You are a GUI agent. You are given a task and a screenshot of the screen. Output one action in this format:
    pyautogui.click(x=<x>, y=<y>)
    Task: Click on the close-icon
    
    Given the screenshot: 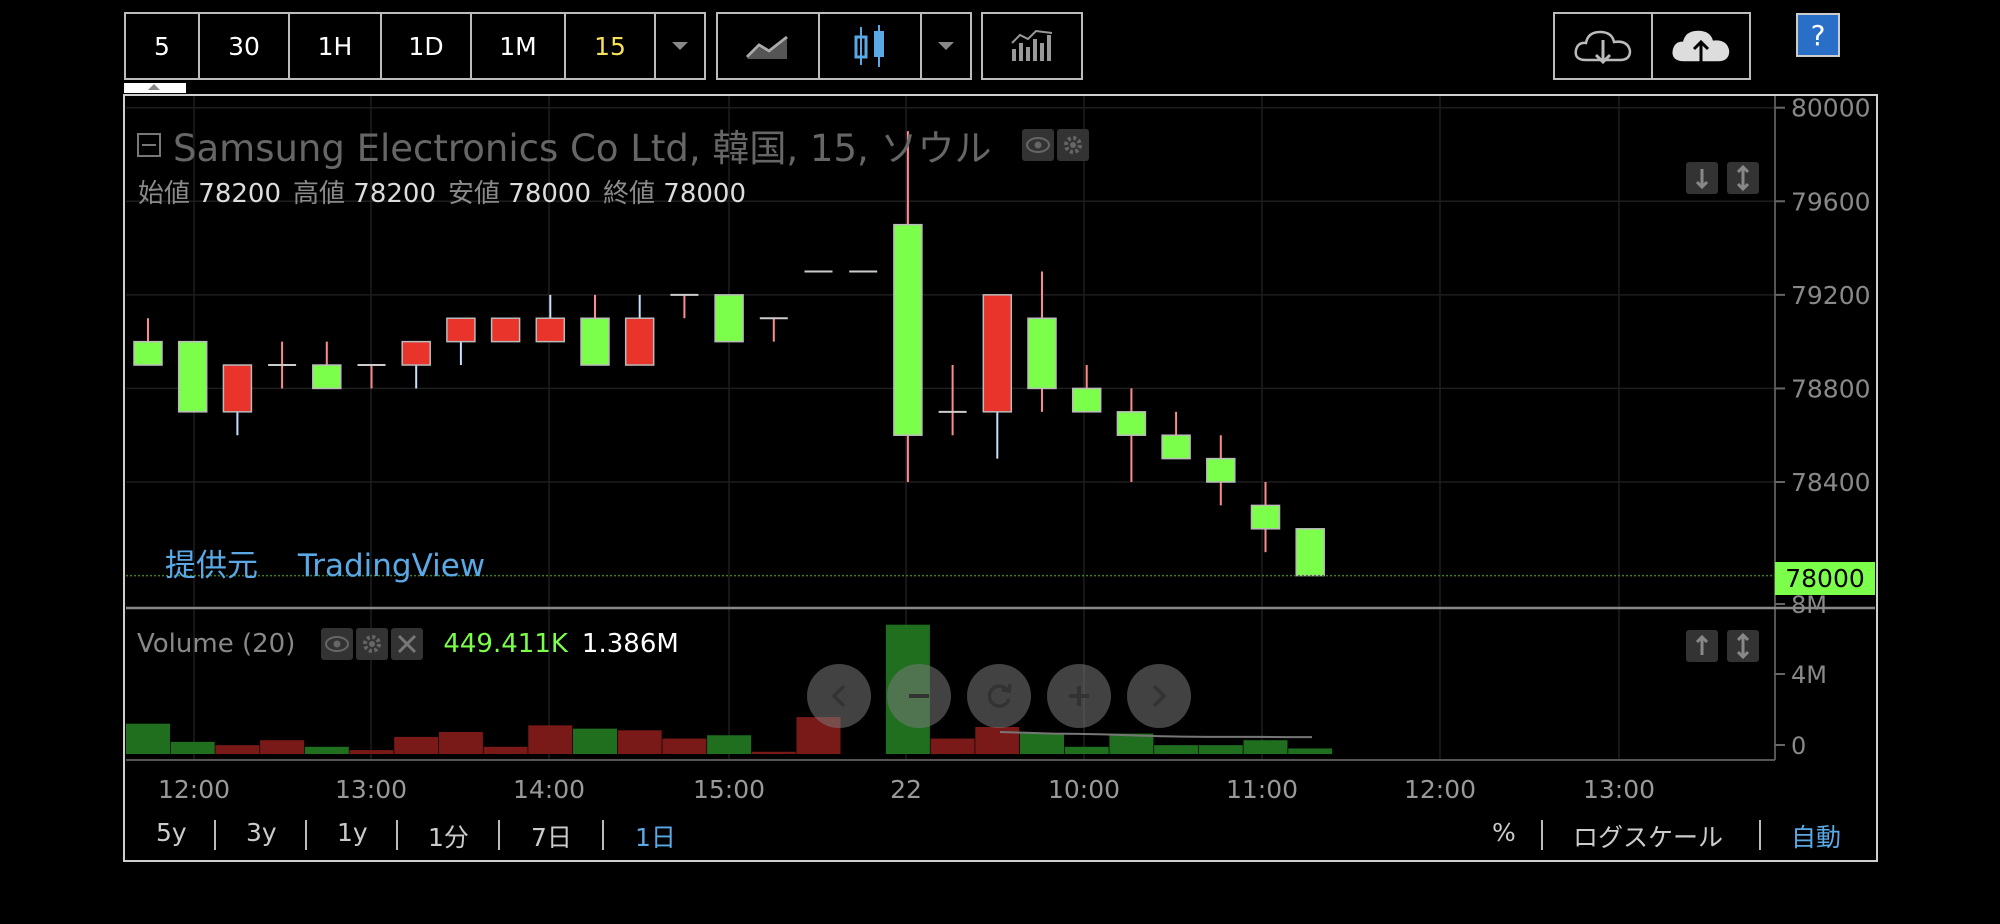 What is the action you would take?
    pyautogui.click(x=407, y=644)
    